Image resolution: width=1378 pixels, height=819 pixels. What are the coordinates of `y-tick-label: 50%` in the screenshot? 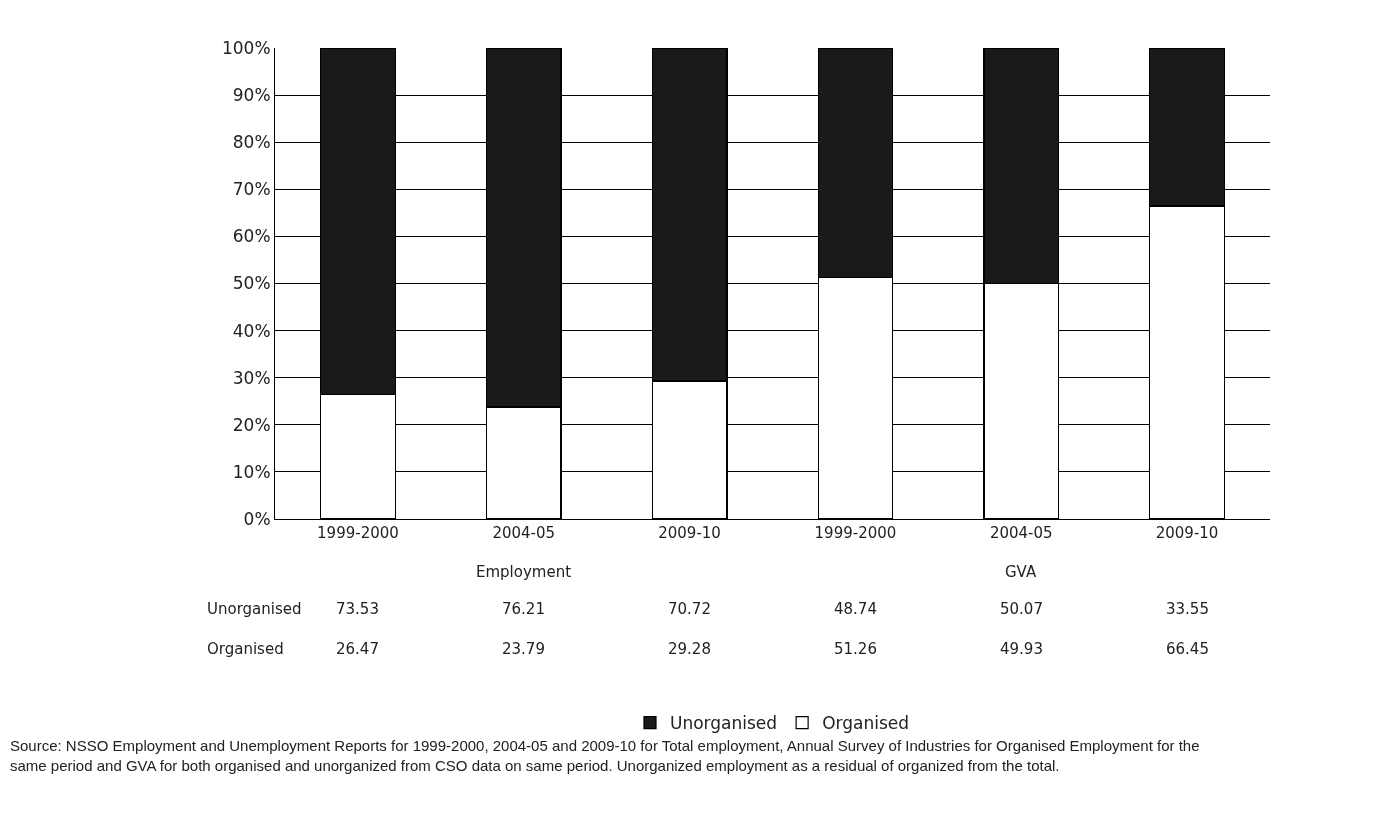 It's located at (251, 283).